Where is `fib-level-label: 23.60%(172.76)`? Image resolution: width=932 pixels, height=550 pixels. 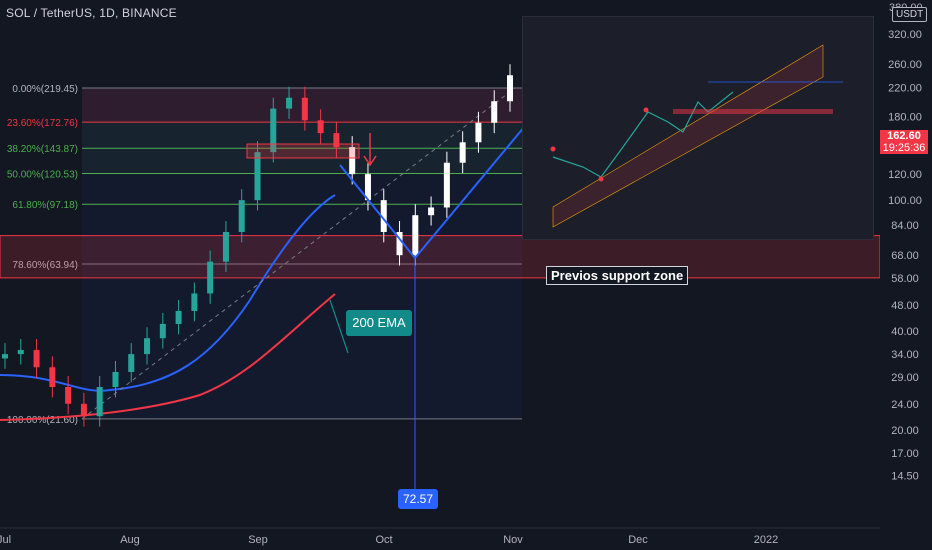 fib-level-label: 23.60%(172.76) is located at coordinates (42, 123).